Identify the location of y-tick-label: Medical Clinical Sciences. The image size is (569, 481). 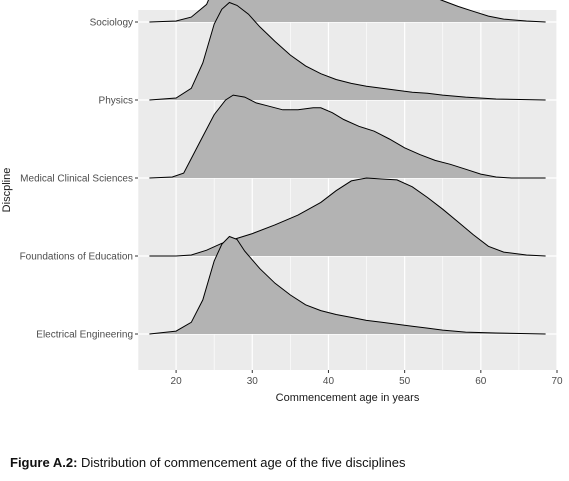
(76, 179).